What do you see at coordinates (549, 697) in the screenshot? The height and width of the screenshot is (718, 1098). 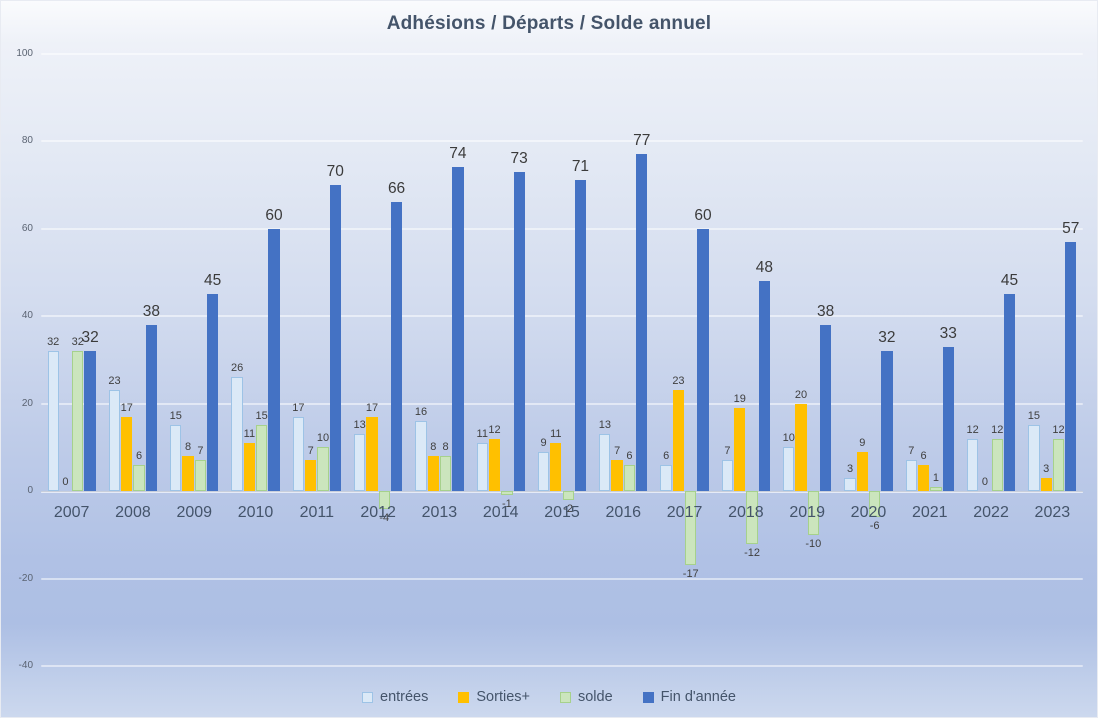 I see `legend: entrées Sorties+ solde Fin d'année` at bounding box center [549, 697].